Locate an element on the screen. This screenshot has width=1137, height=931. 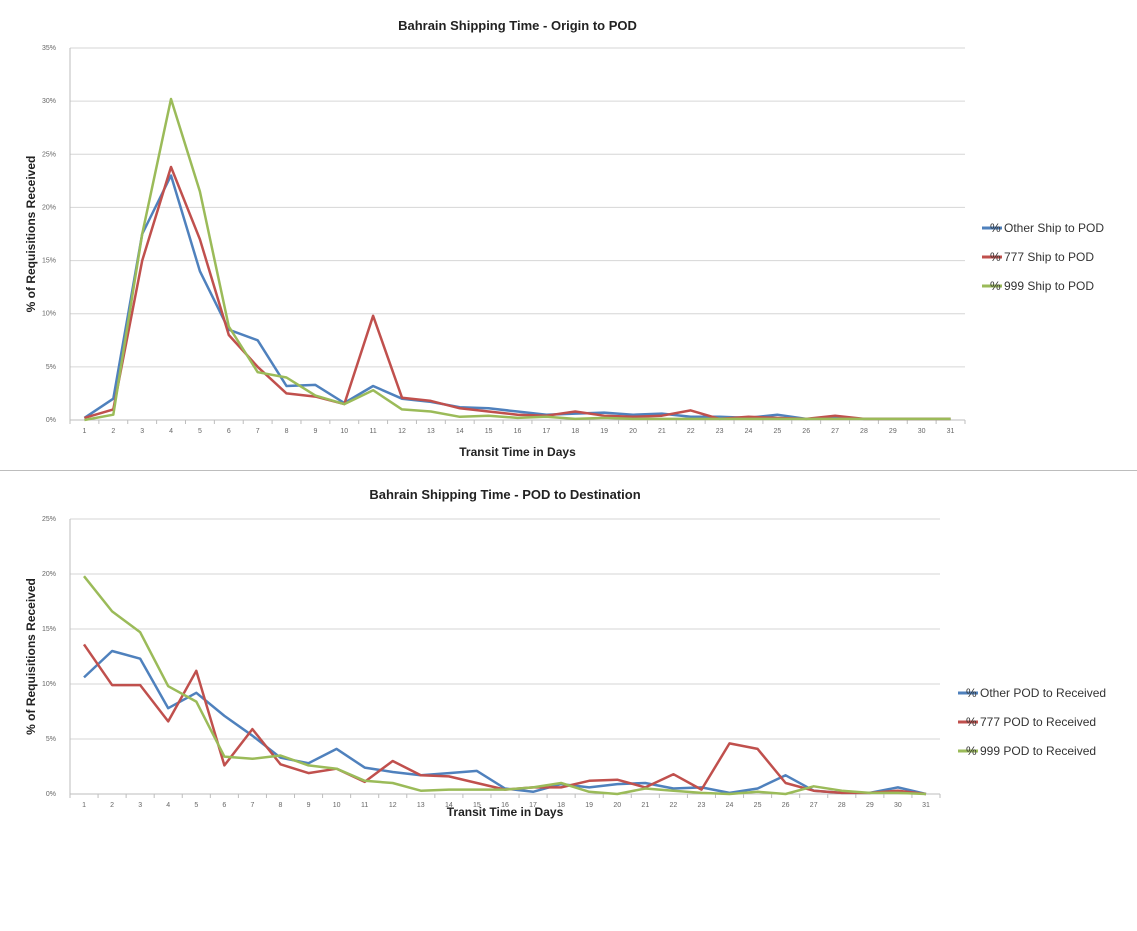
legend-label: % Other Ship to POD is located at coordinates (1047, 228).